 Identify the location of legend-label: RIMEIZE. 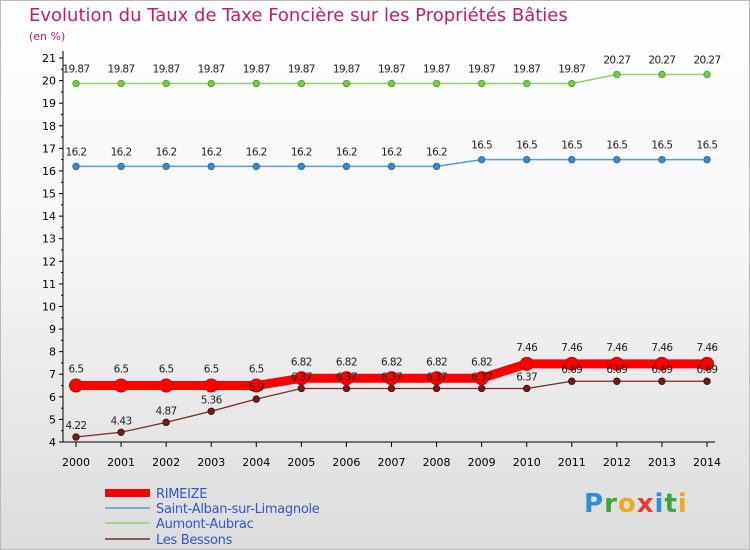
(181, 494).